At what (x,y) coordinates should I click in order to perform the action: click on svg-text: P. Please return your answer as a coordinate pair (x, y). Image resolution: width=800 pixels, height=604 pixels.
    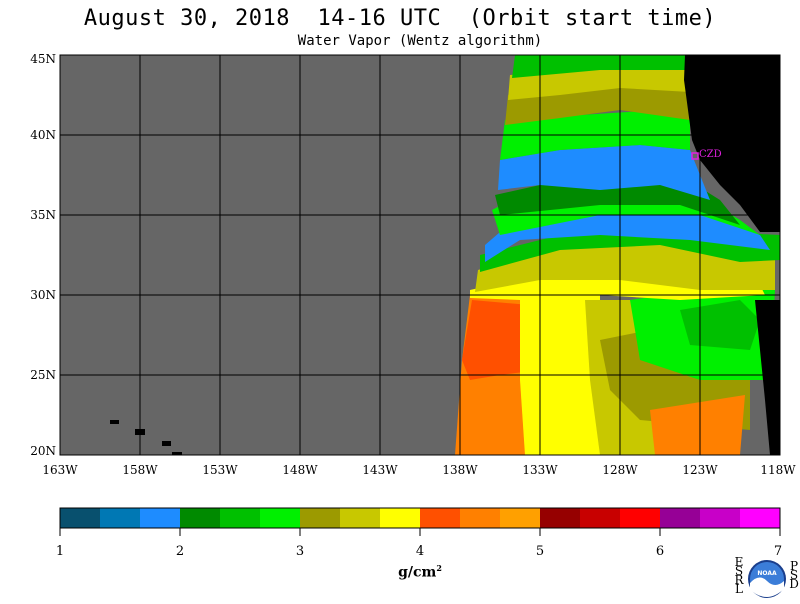
    Looking at the image, I should click on (794, 566).